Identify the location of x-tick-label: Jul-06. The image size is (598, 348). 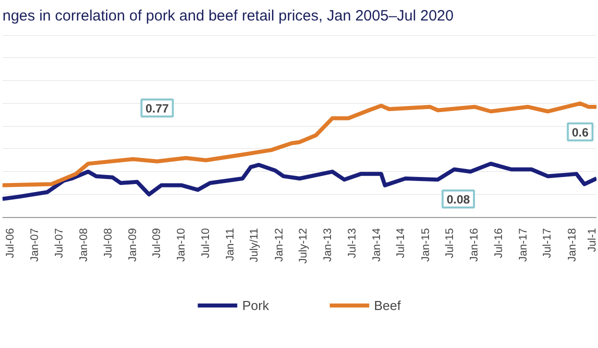
(10, 243).